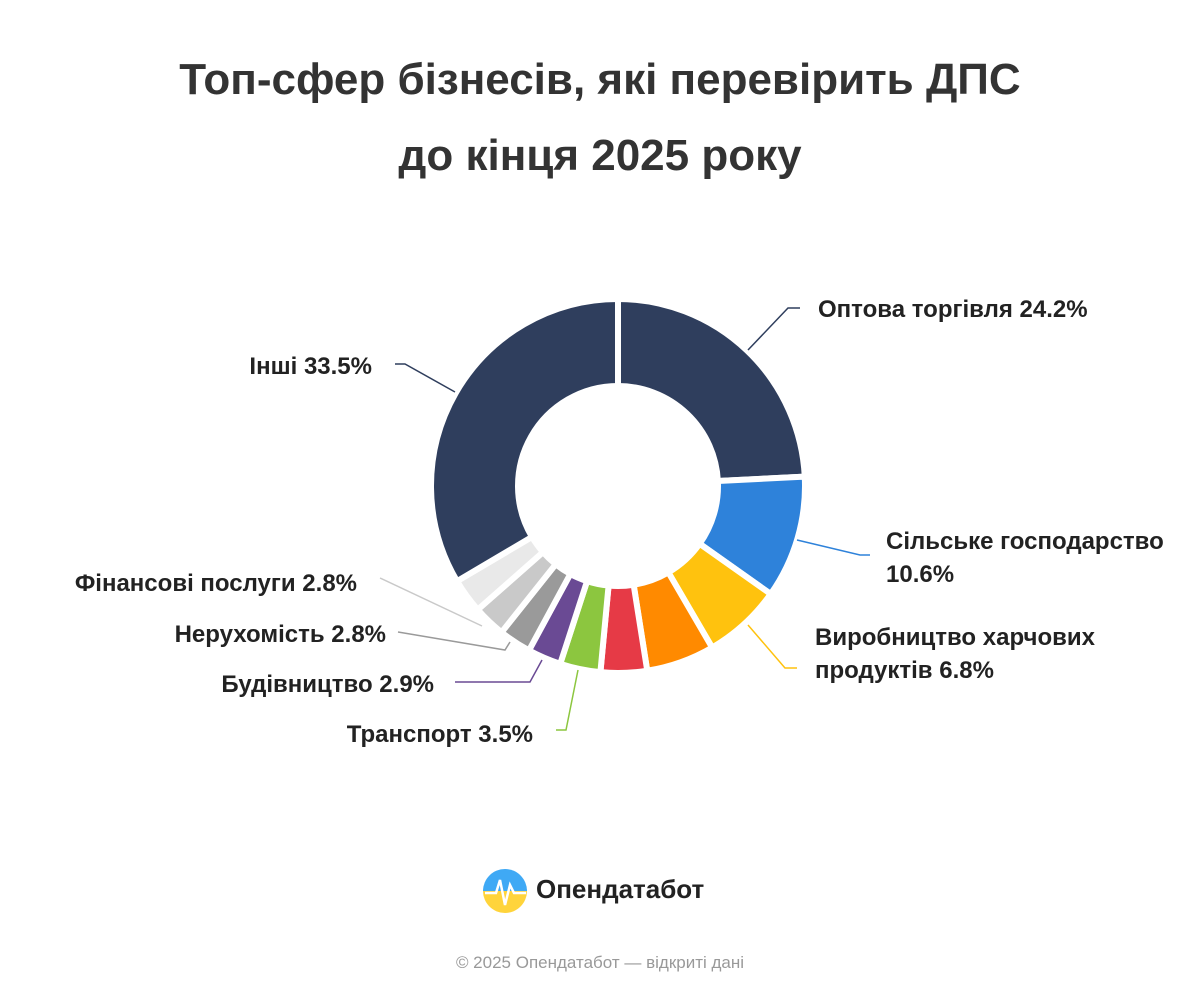 Image resolution: width=1200 pixels, height=1000 pixels. I want to click on data-label: Виробництво харчових продуктів 6.8%, so click(960, 654).